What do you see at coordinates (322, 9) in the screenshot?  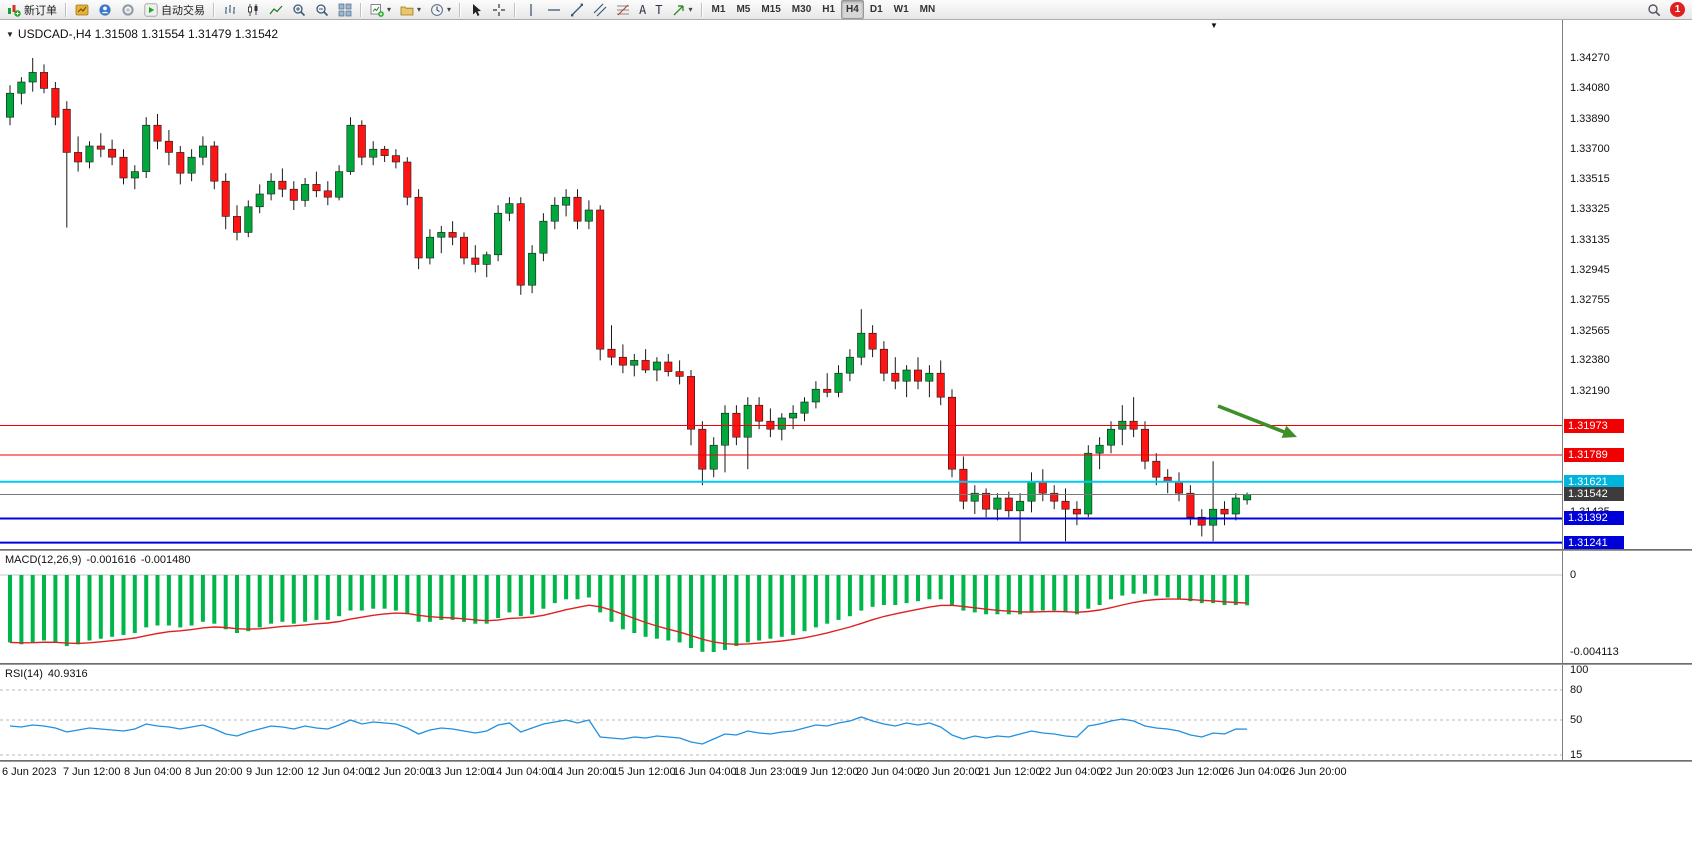 I see `zoom-out-button` at bounding box center [322, 9].